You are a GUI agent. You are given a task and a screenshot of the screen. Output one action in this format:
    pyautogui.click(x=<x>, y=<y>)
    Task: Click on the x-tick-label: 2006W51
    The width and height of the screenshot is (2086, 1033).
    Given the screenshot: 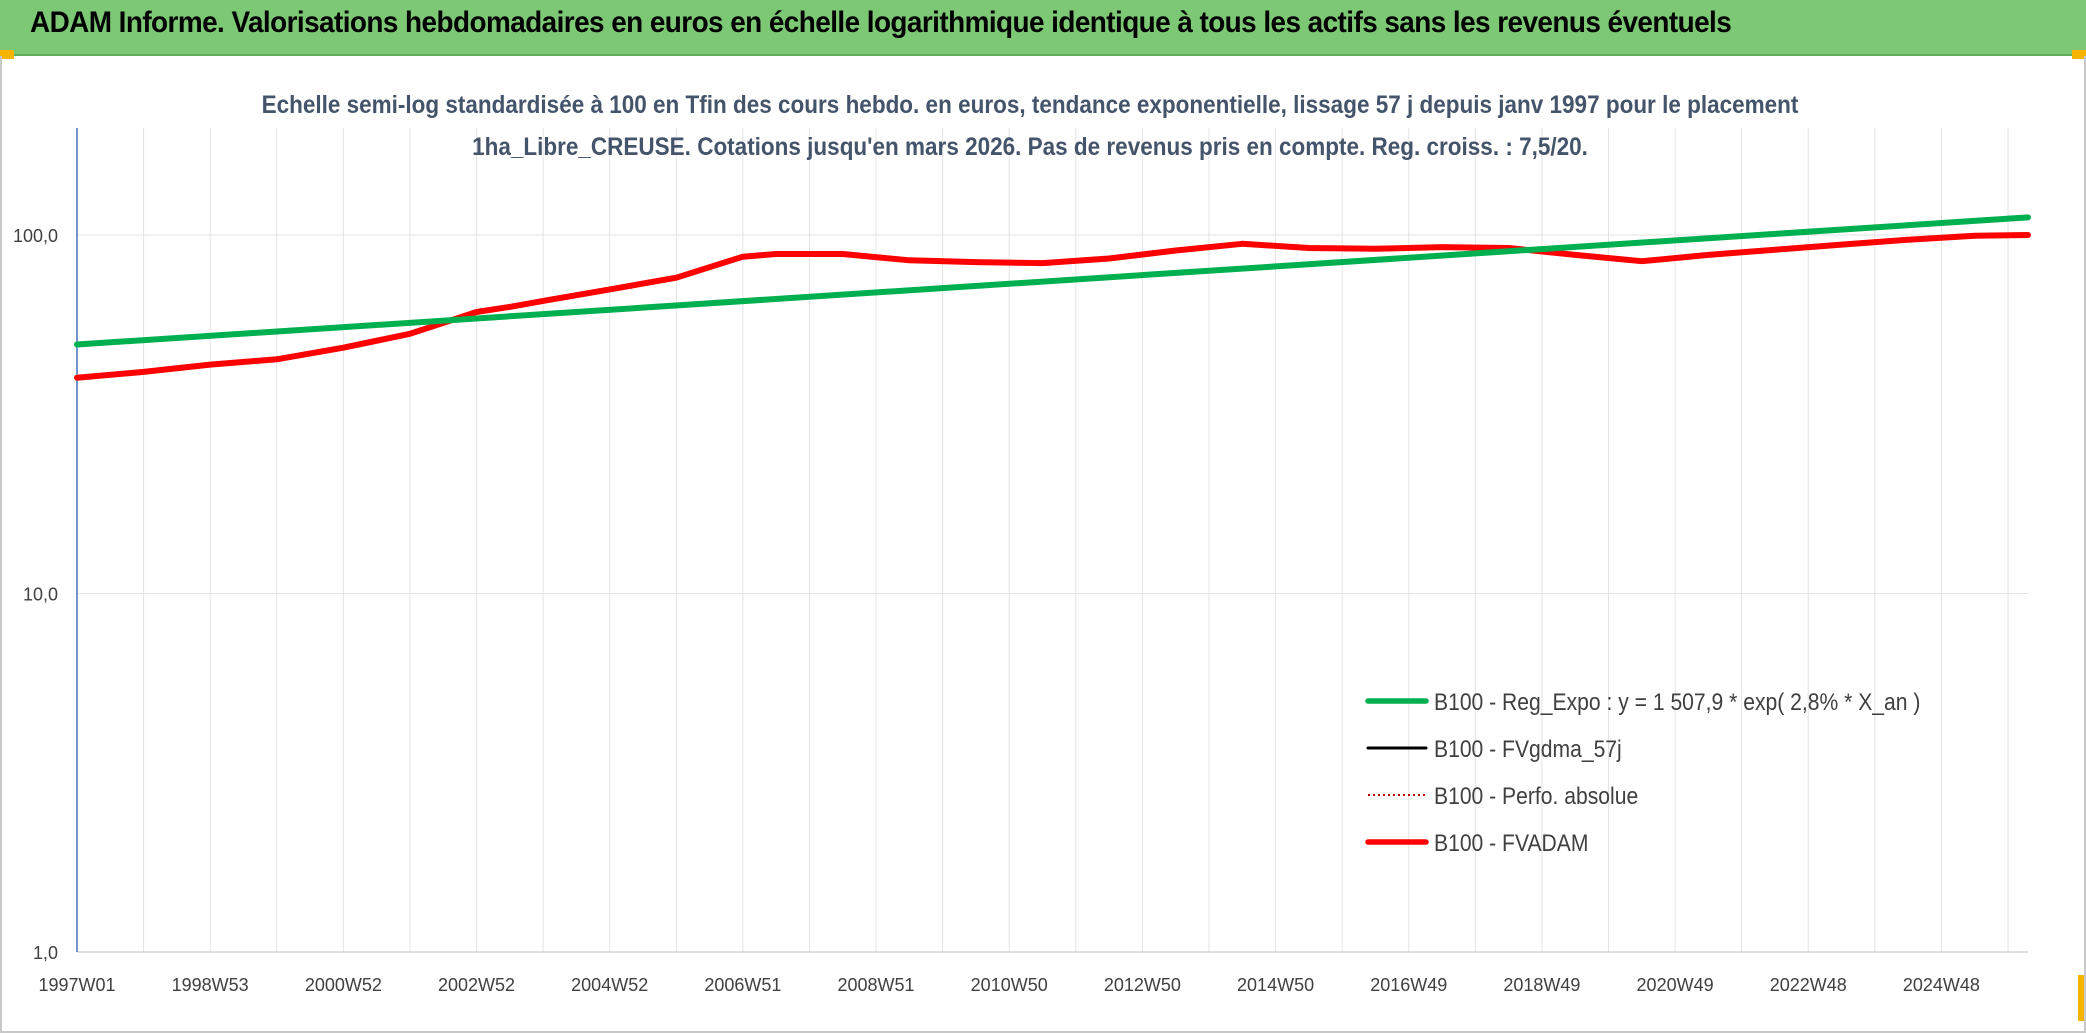 What is the action you would take?
    pyautogui.click(x=742, y=985)
    